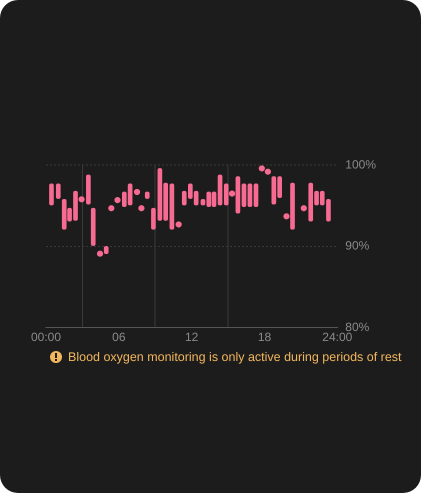 This screenshot has width=421, height=493. What do you see at coordinates (235, 357) in the screenshot?
I see `text: Blood oxygen monitoring is only active during periods of rest` at bounding box center [235, 357].